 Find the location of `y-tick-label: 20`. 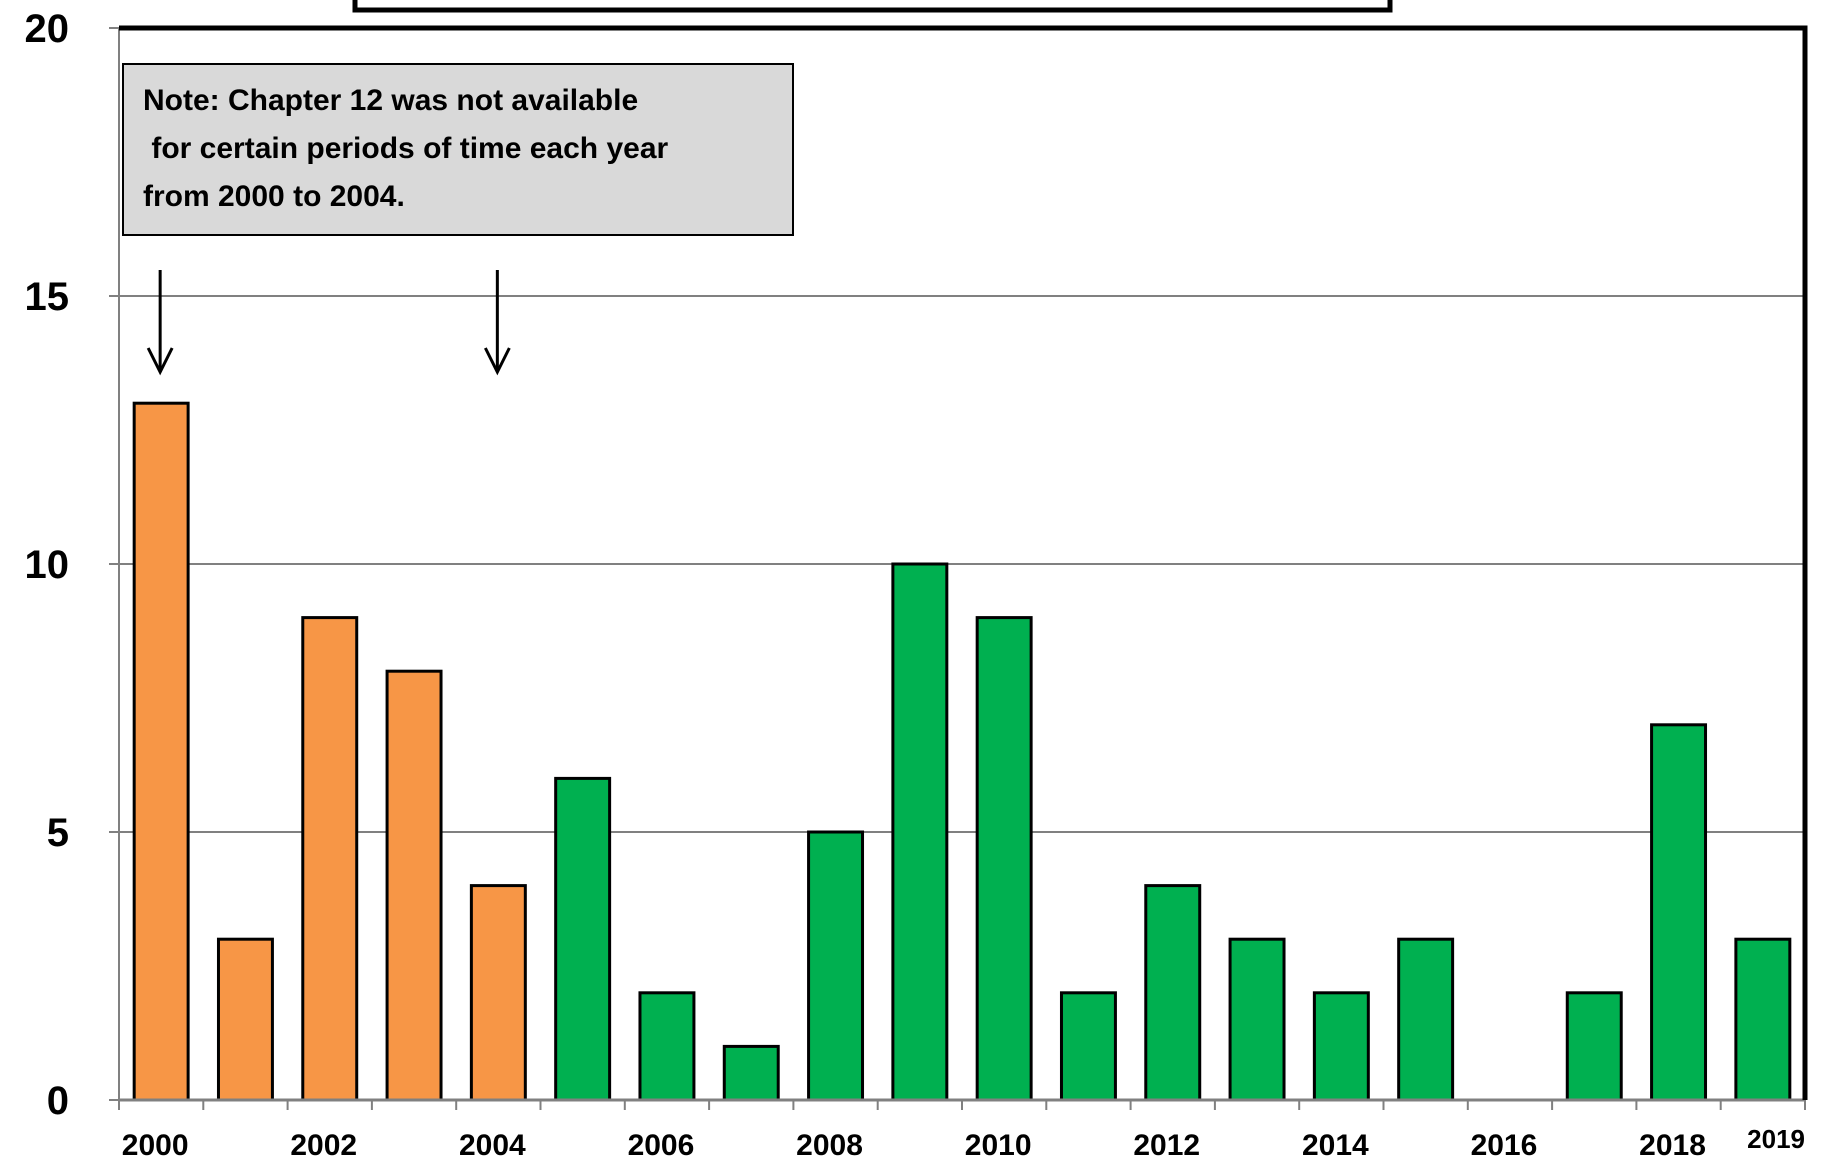

y-tick-label: 20 is located at coordinates (47, 29).